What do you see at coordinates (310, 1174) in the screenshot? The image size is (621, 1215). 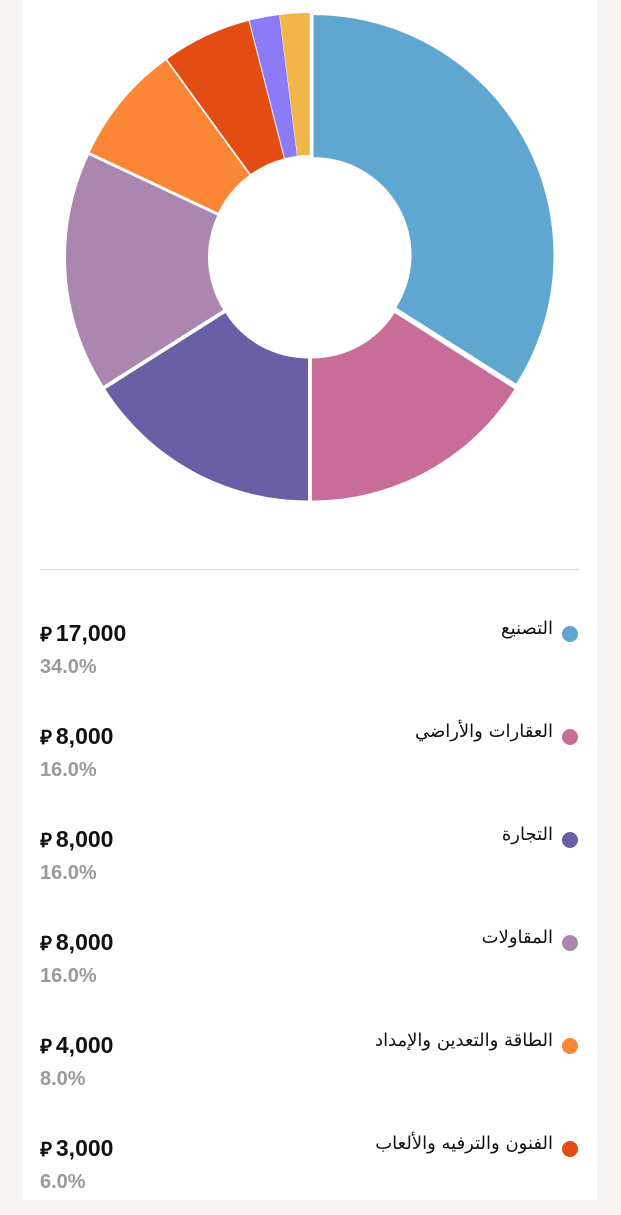 I see `legend-item: ⃁ 3,000 6.0% الفنون والترفيه والألعاب` at bounding box center [310, 1174].